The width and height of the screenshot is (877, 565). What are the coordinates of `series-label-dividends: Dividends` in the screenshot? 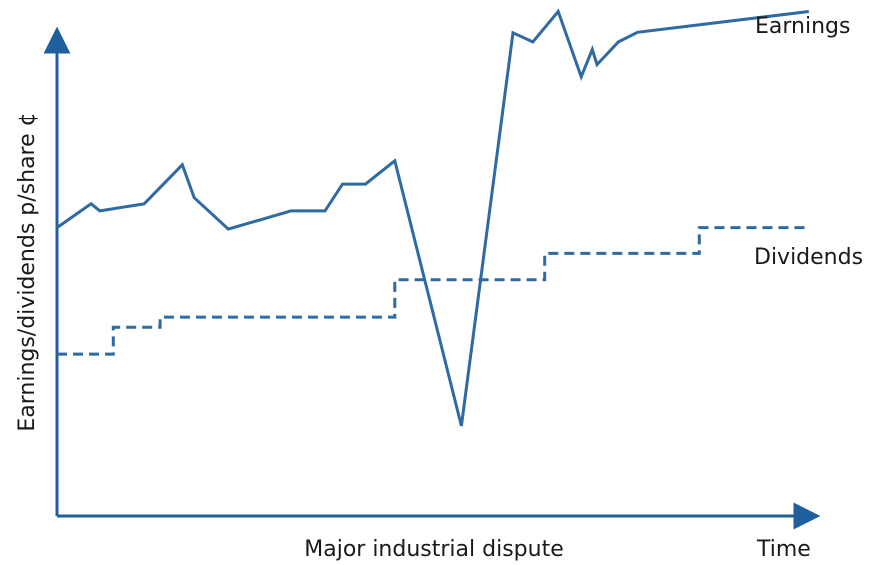 It's located at (808, 257).